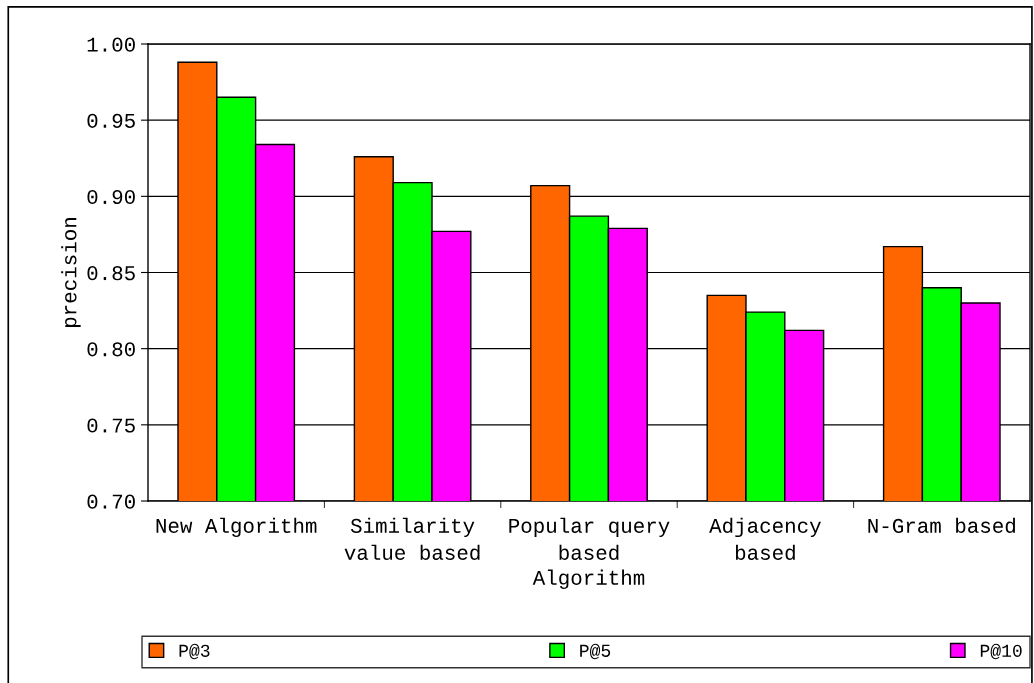  What do you see at coordinates (589, 538) in the screenshot?
I see `x-tick-label: Popular query based` at bounding box center [589, 538].